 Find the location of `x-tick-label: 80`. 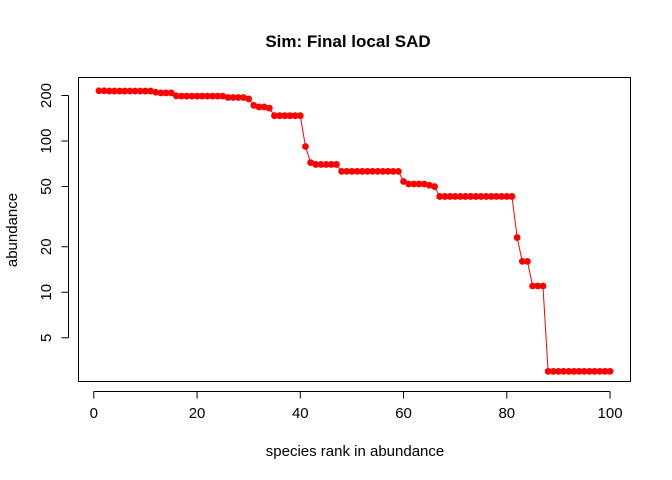

x-tick-label: 80 is located at coordinates (506, 413).